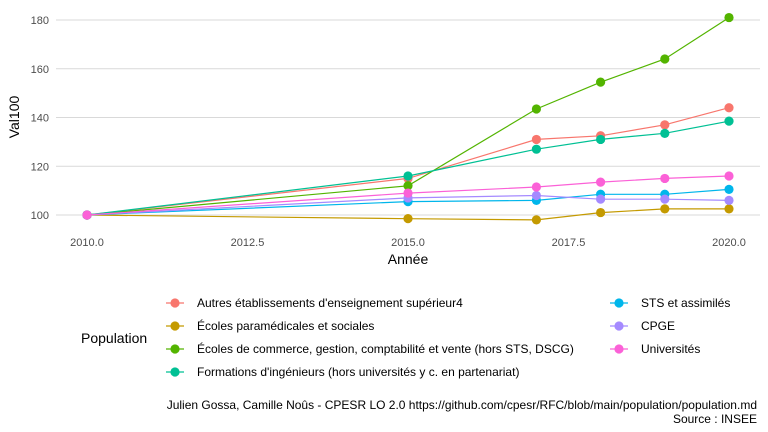  I want to click on y-tick-label: 160, so click(40, 70).